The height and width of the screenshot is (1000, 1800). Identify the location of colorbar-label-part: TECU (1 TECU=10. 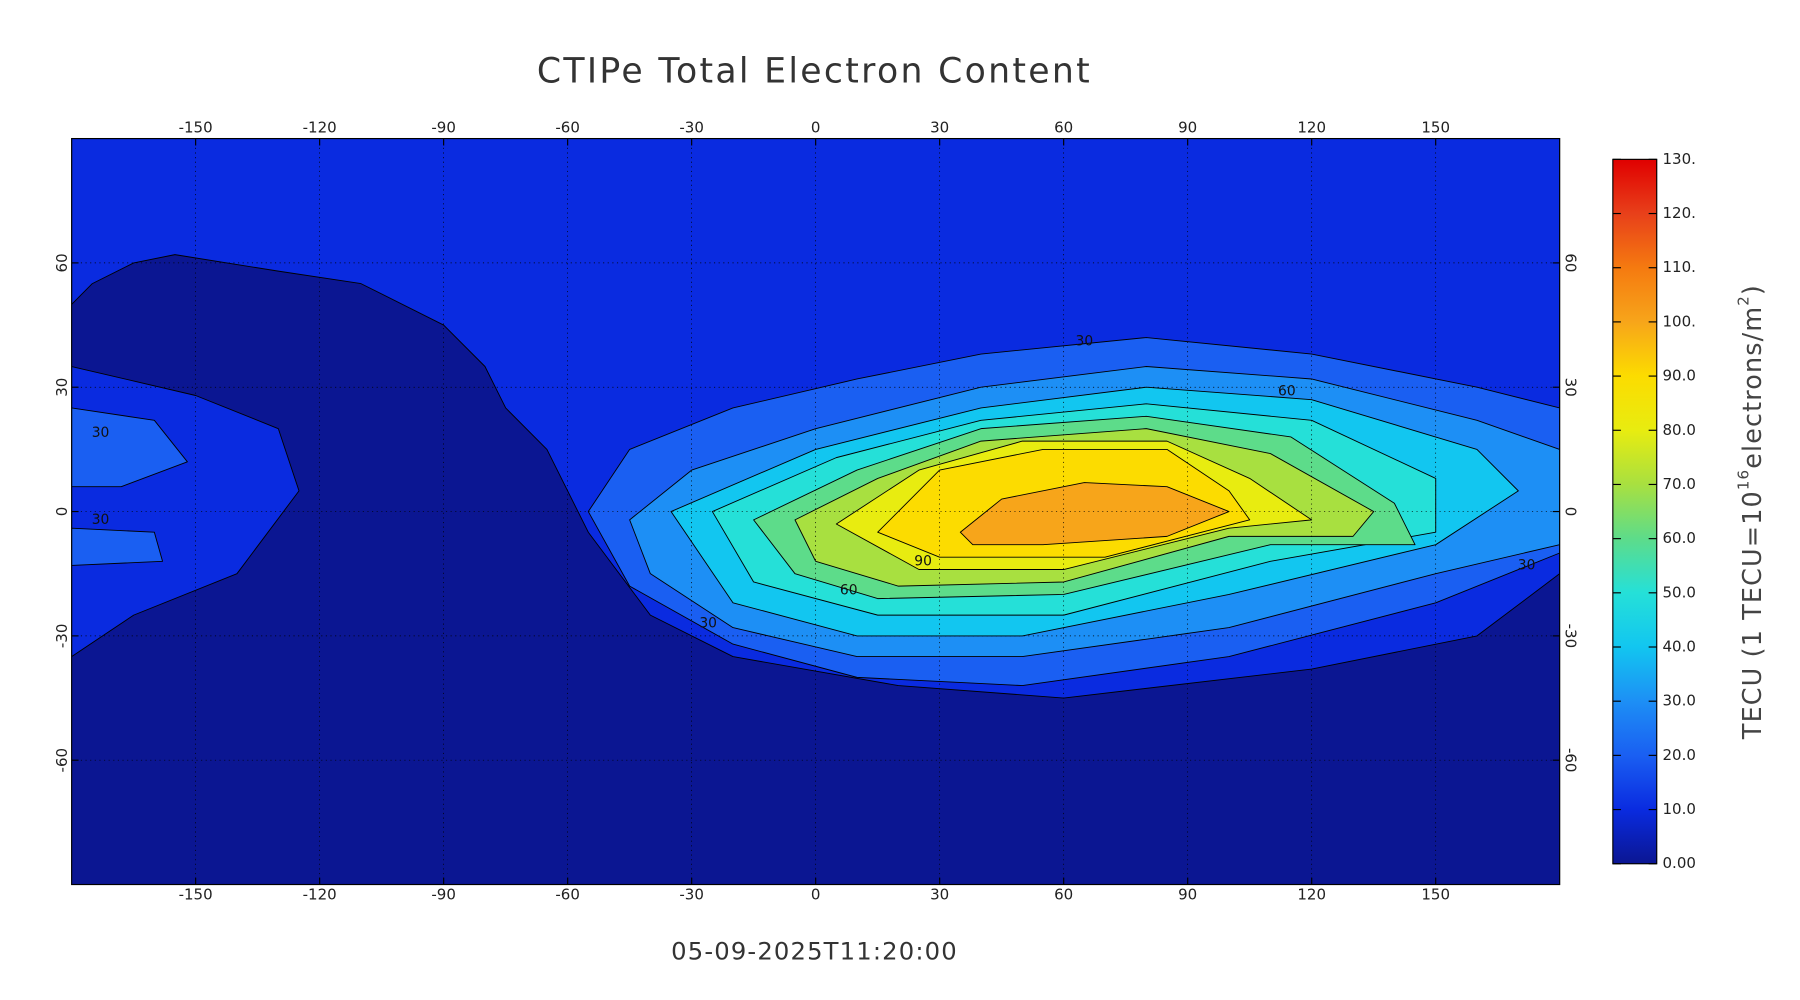
(1752, 615).